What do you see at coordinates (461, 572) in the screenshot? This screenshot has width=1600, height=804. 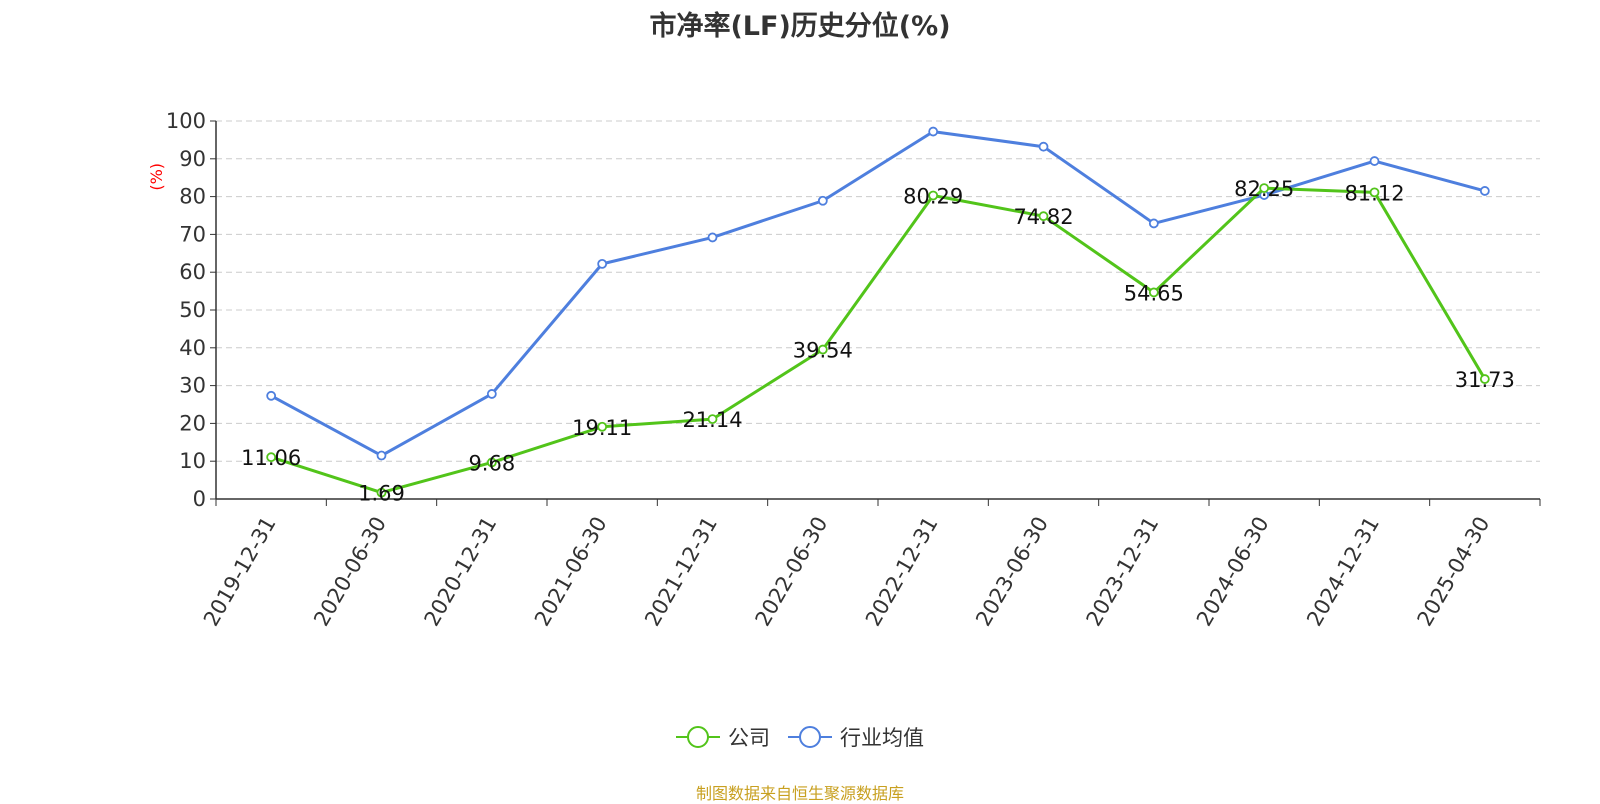 I see `x-tick-label: 2020-12-31` at bounding box center [461, 572].